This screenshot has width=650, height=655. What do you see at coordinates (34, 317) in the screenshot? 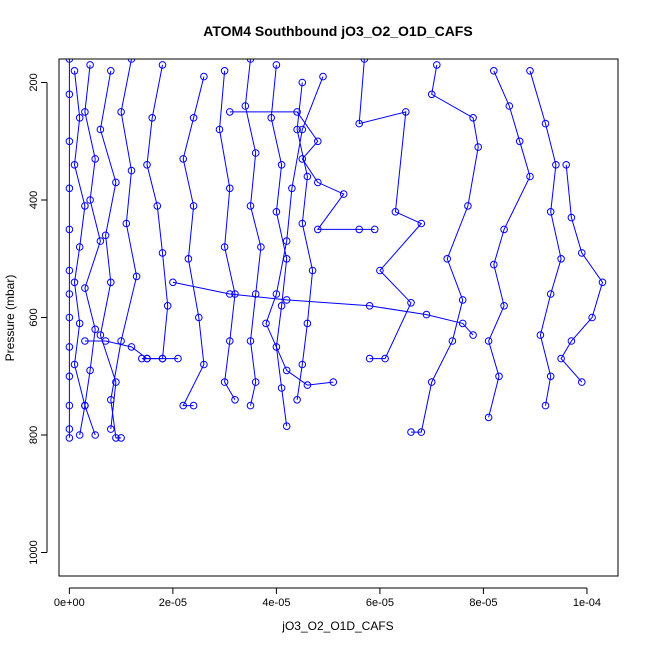
I see `y-tick-label: 600` at bounding box center [34, 317].